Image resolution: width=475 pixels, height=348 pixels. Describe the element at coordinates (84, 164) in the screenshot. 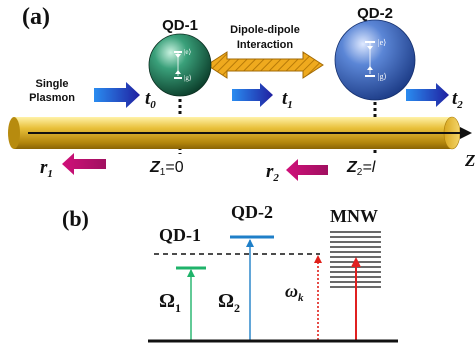

I see `backward-arrow-r1` at that location.